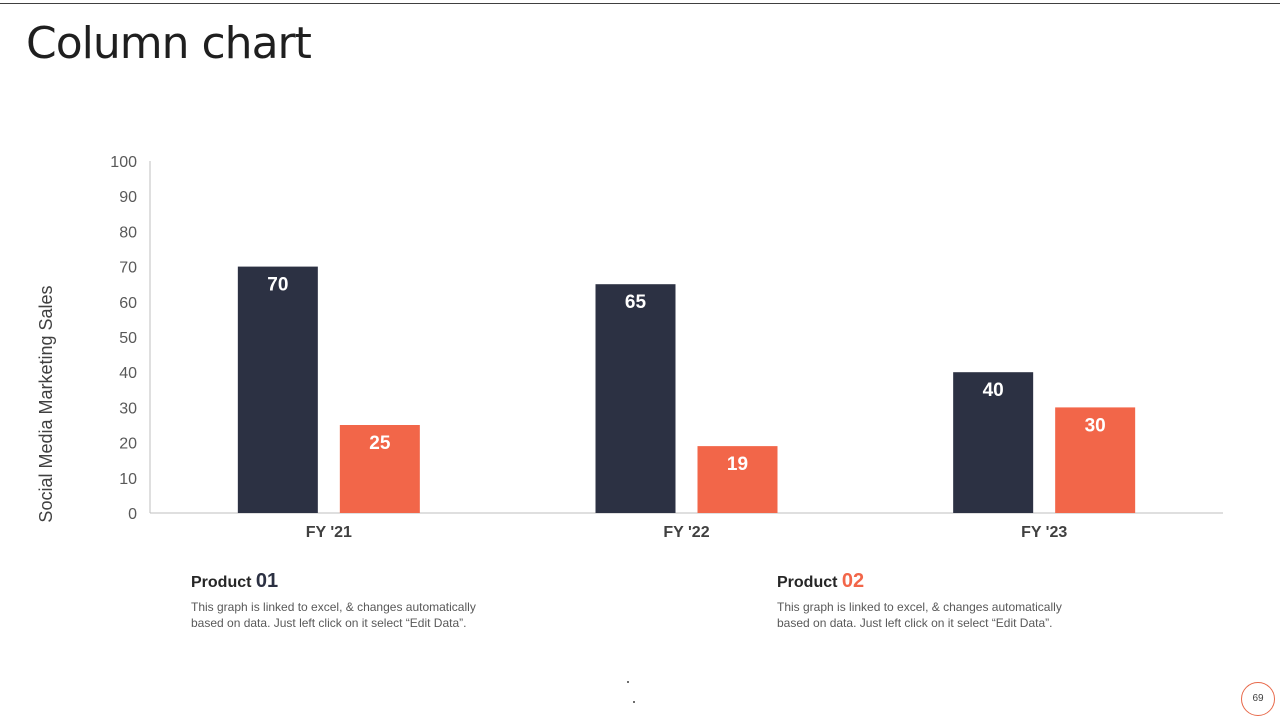 This screenshot has height=720, width=1280. What do you see at coordinates (993, 390) in the screenshot?
I see `bar-data-label: 40` at bounding box center [993, 390].